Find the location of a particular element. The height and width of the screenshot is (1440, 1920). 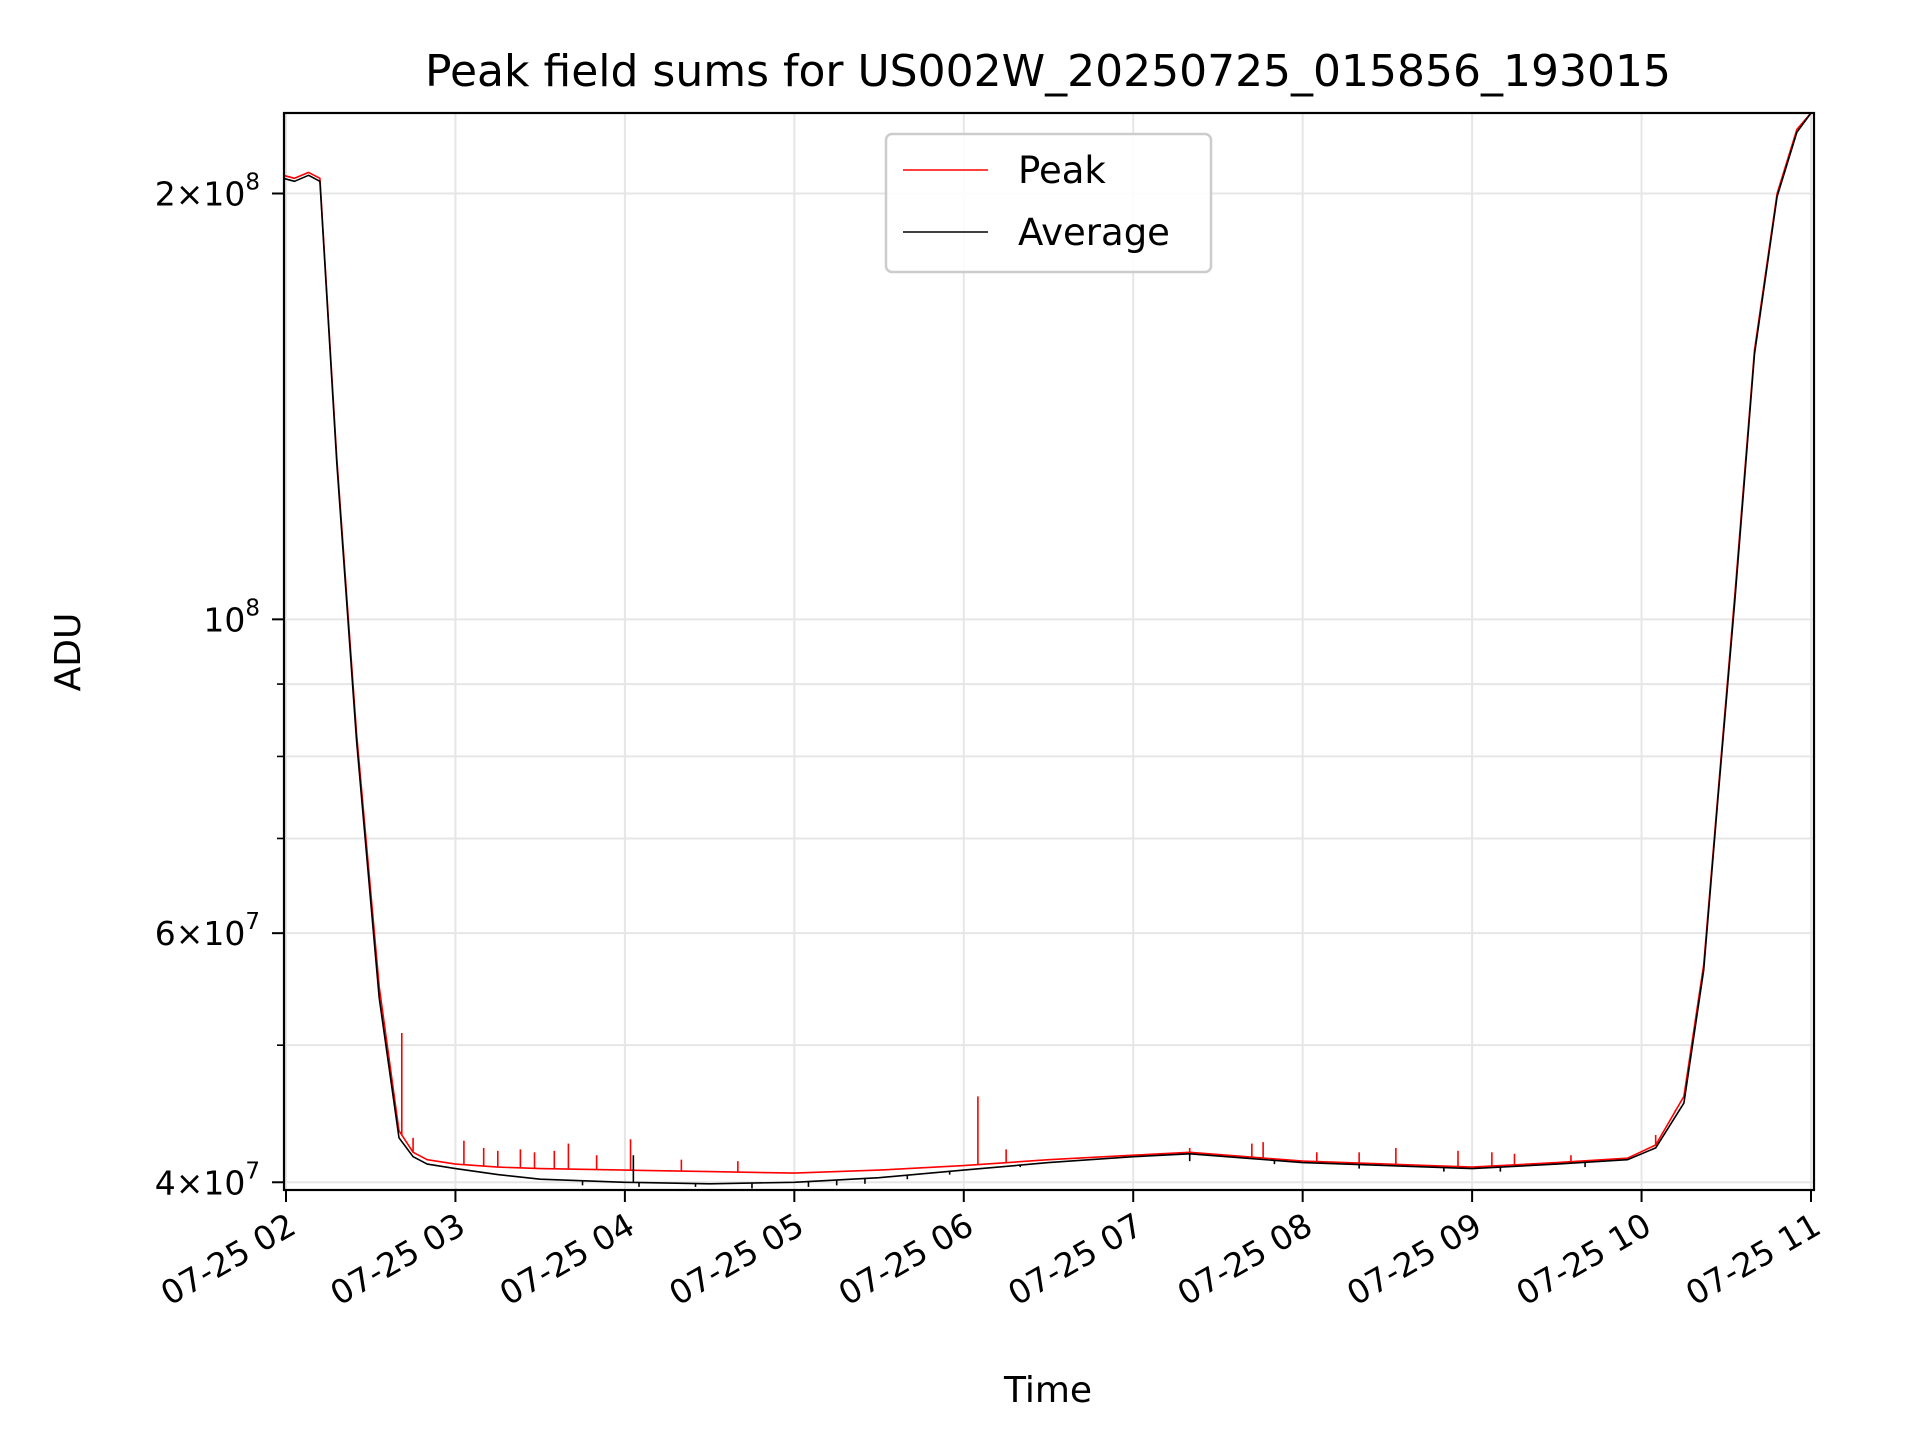

y-tick-label: 2×108 is located at coordinates (207, 191).